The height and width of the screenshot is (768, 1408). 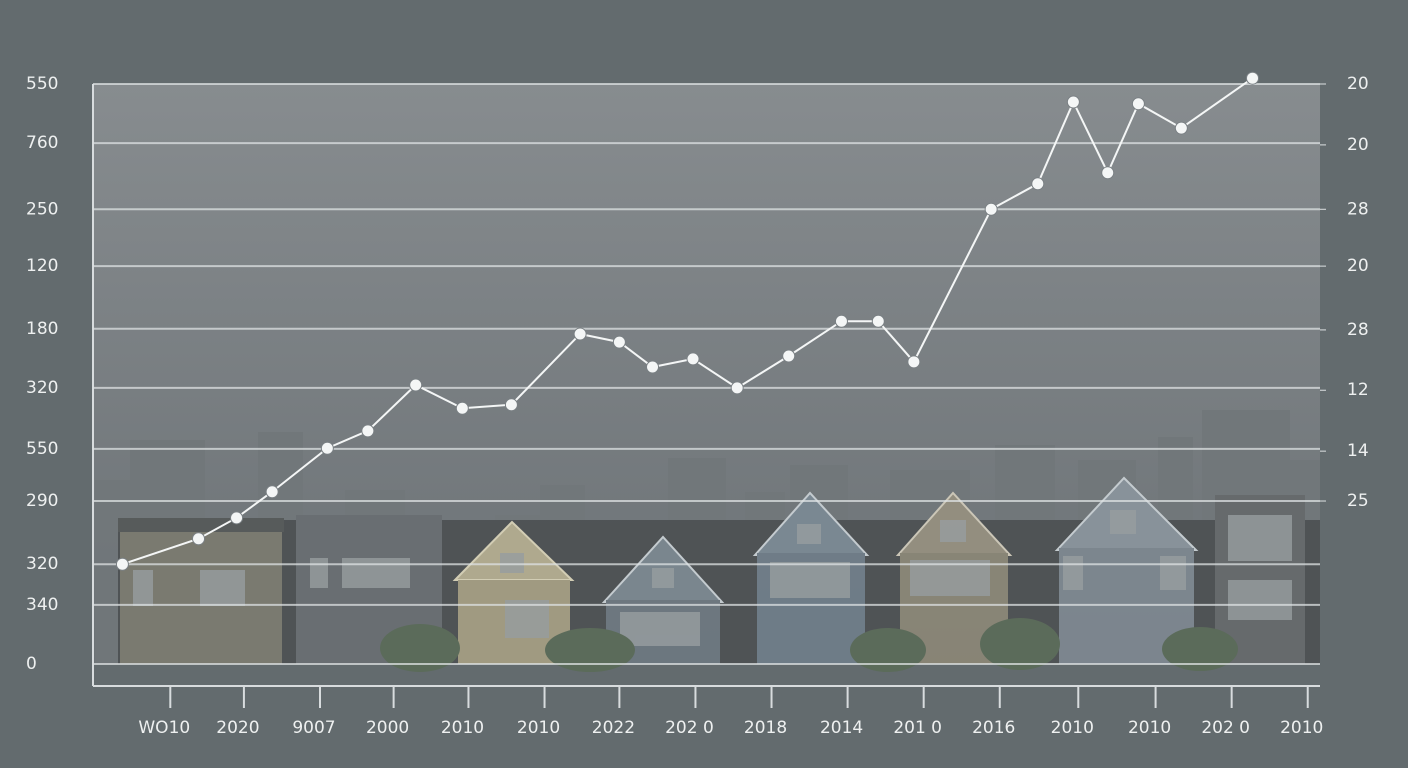 I want to click on y-tick-label: 340, so click(x=42, y=605).